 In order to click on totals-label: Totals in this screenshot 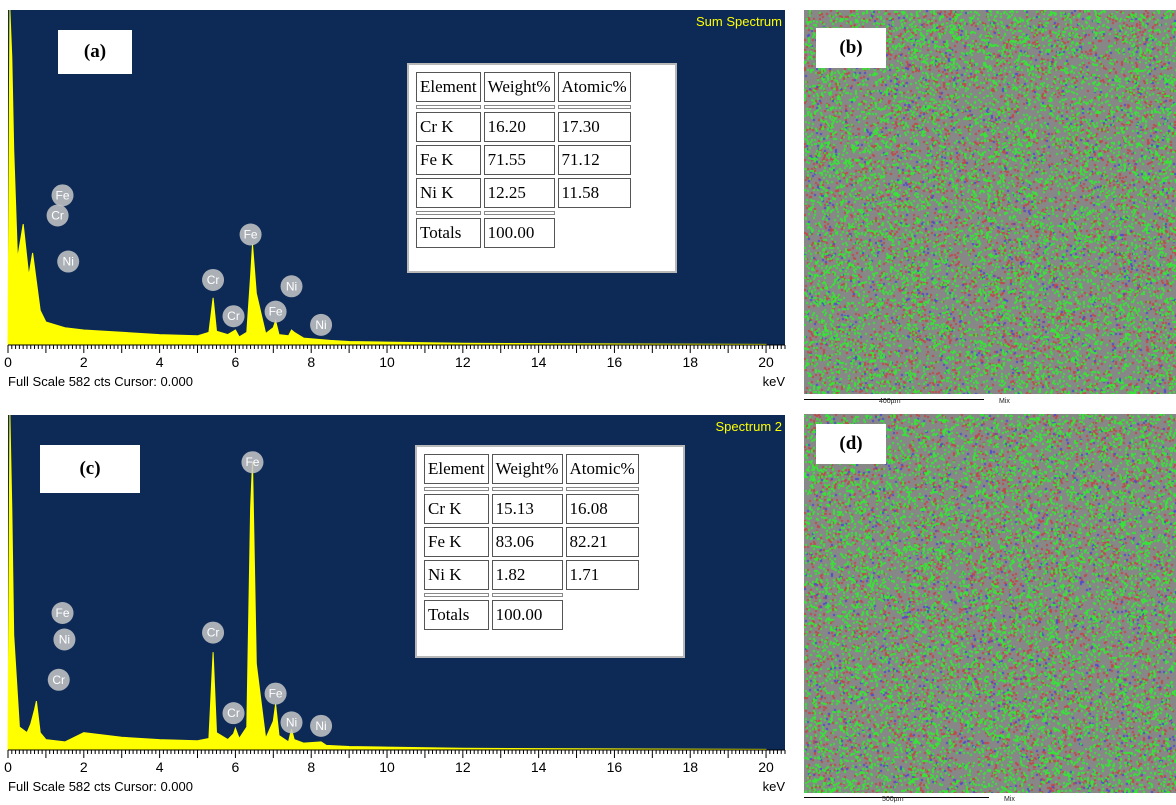, I will do `click(448, 233)`.